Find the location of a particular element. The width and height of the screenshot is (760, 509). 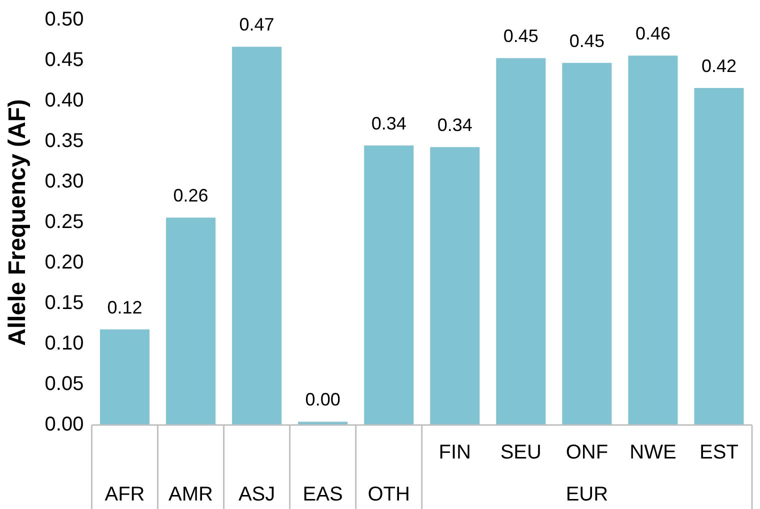

x-tick-label: EST is located at coordinates (719, 453).